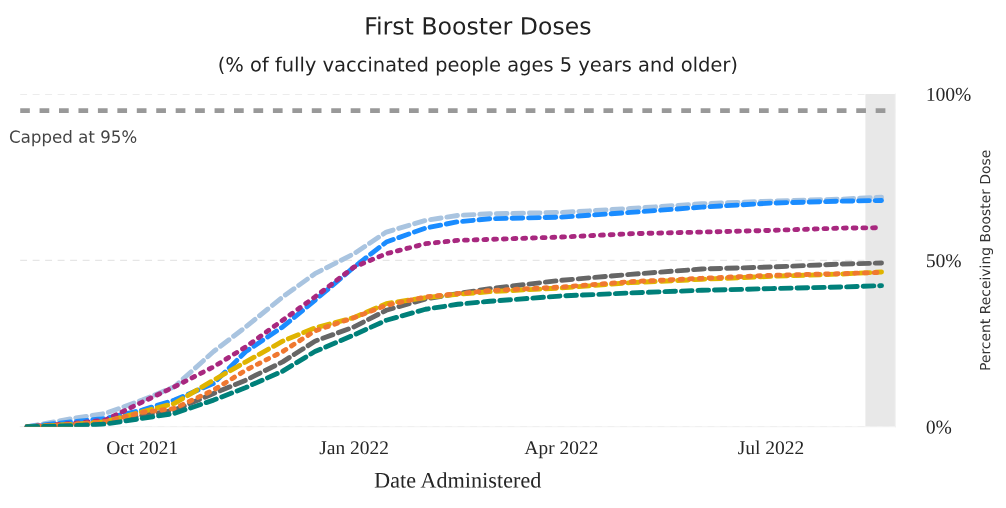 The image size is (1006, 508). I want to click on chart-subtitle: (% of fully vaccinated people ages 5 years and older), so click(478, 66).